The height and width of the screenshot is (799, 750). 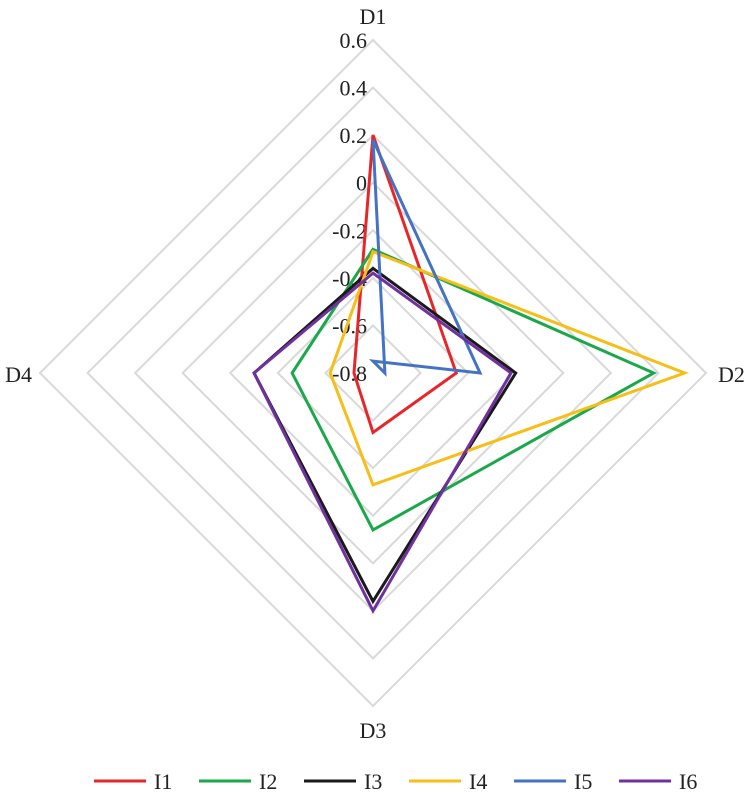 What do you see at coordinates (349, 373) in the screenshot?
I see `radial-tick-label: -0.8` at bounding box center [349, 373].